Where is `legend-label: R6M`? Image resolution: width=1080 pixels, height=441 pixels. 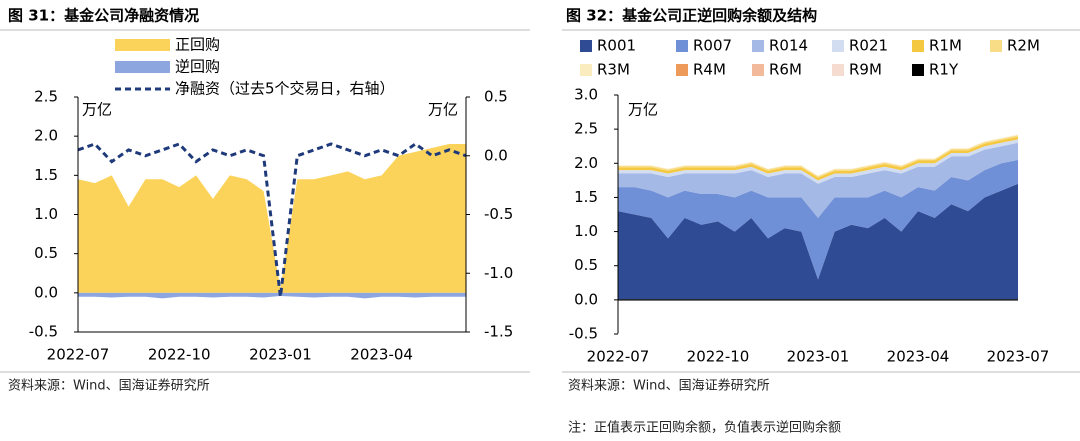
legend-label: R6M is located at coordinates (785, 70).